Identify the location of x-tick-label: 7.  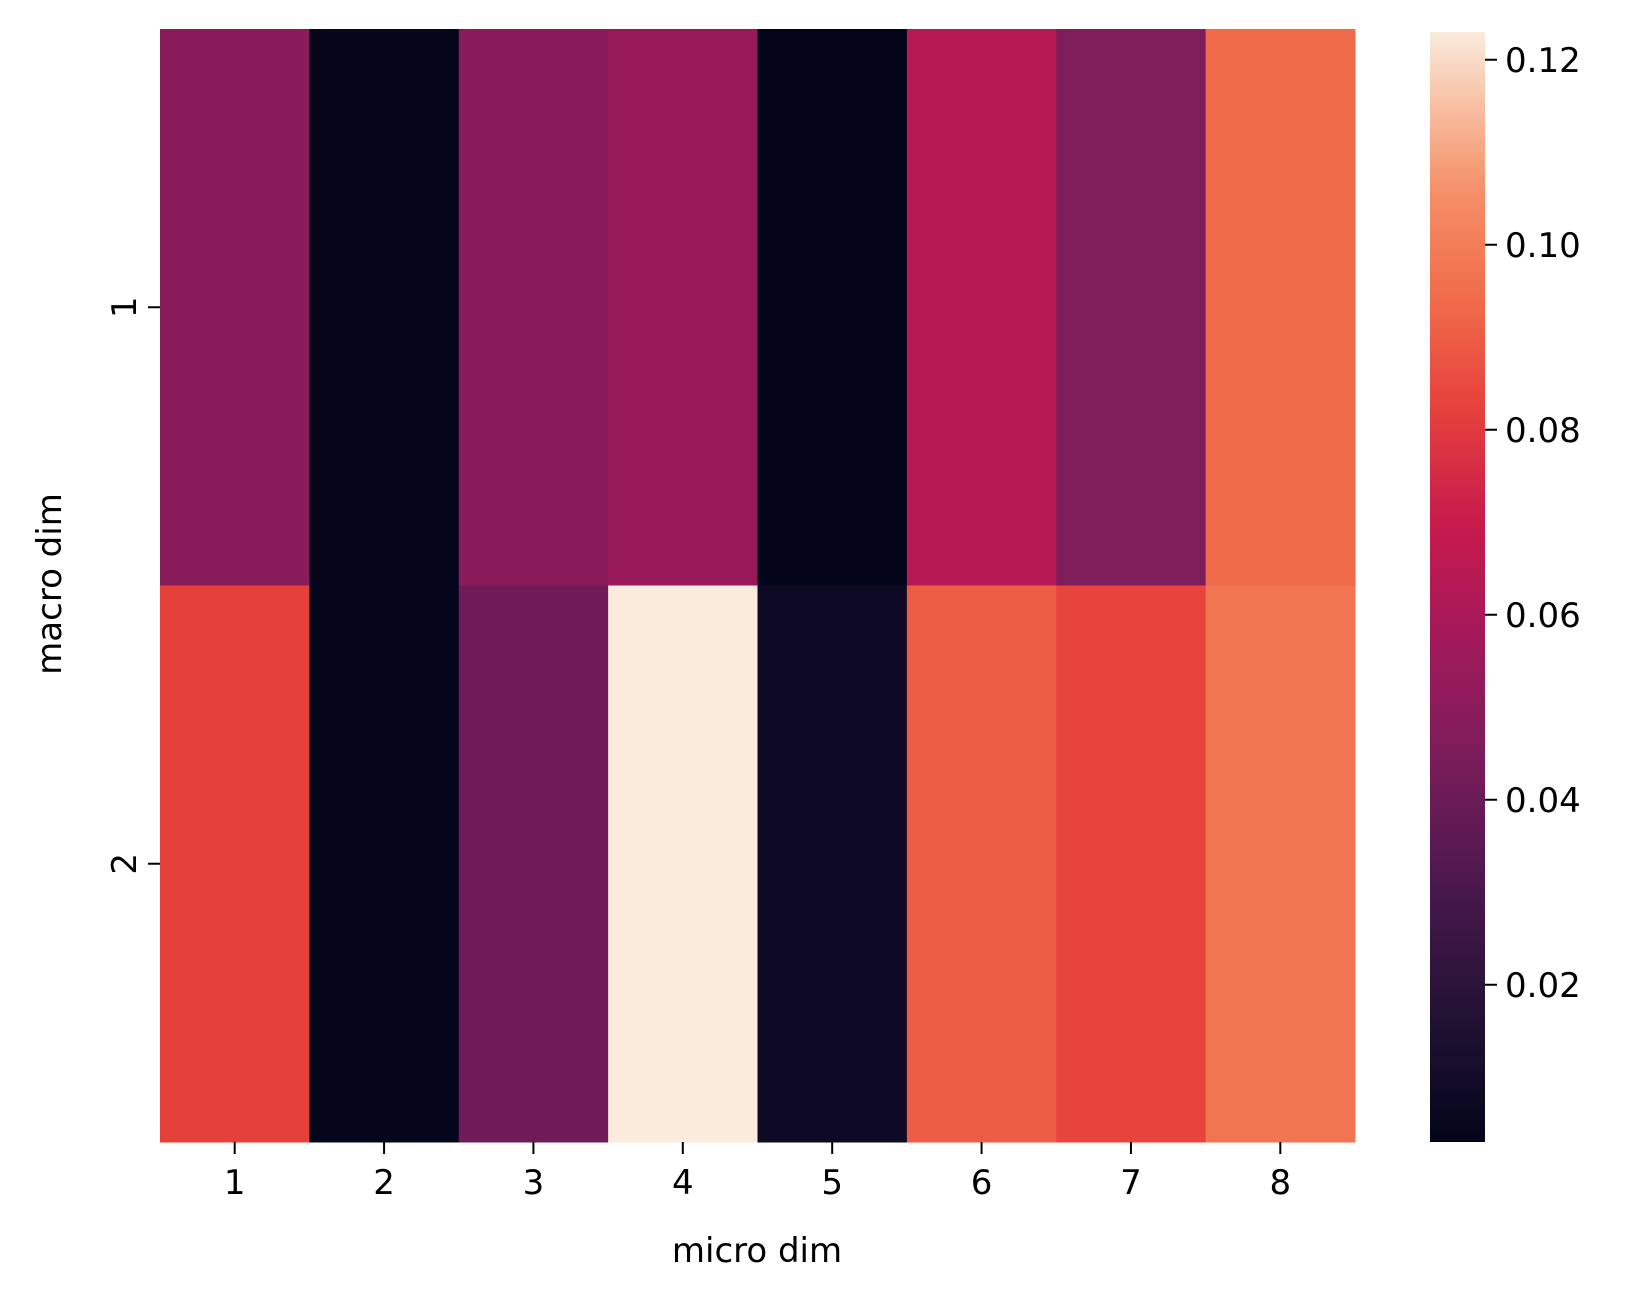
(1131, 1183).